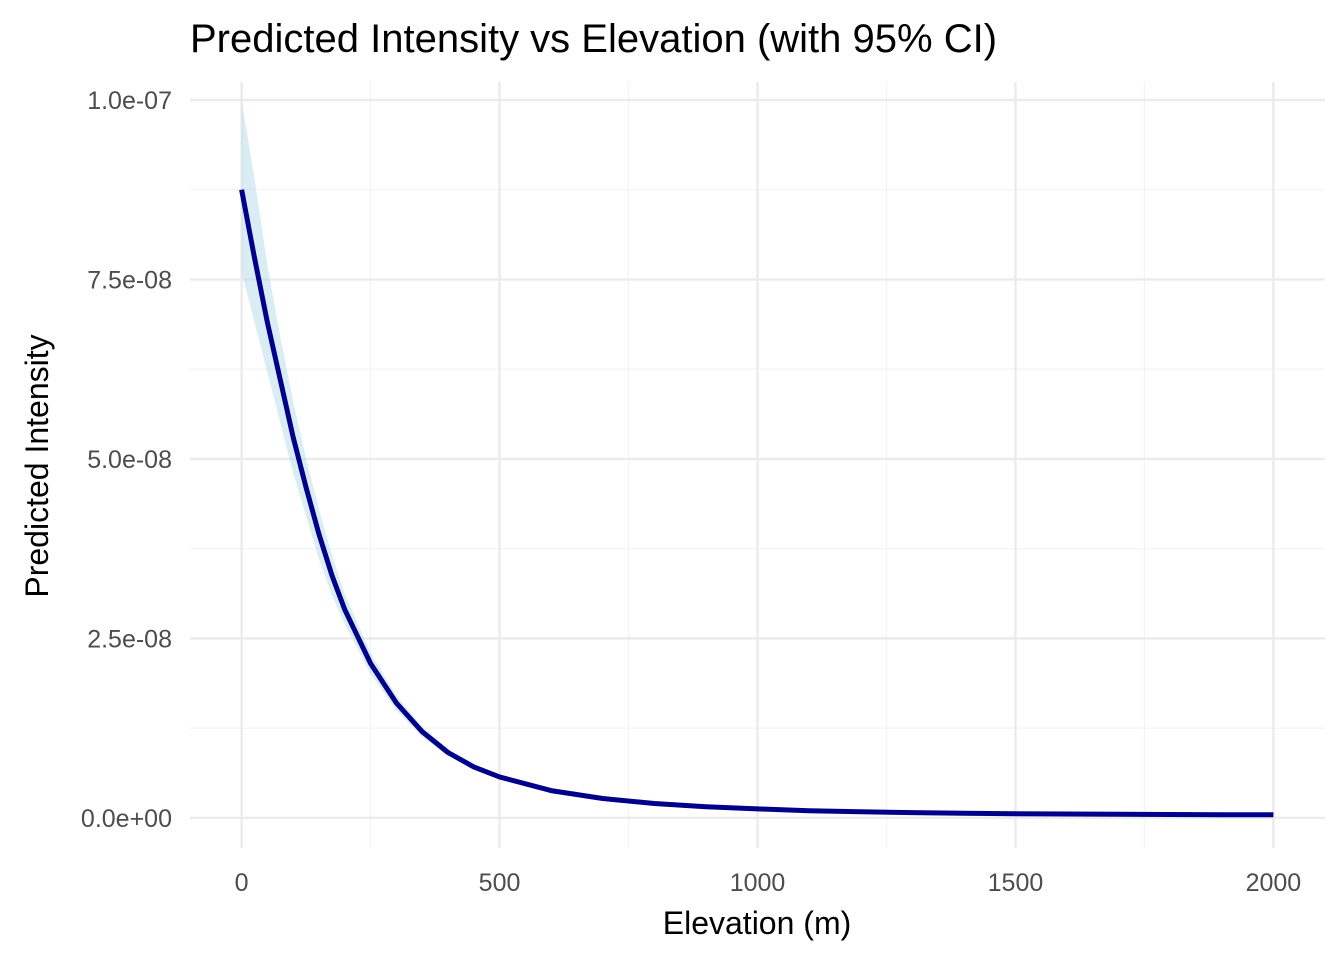 This screenshot has height=960, width=1344. What do you see at coordinates (242, 883) in the screenshot?
I see `x-tick-label: 0` at bounding box center [242, 883].